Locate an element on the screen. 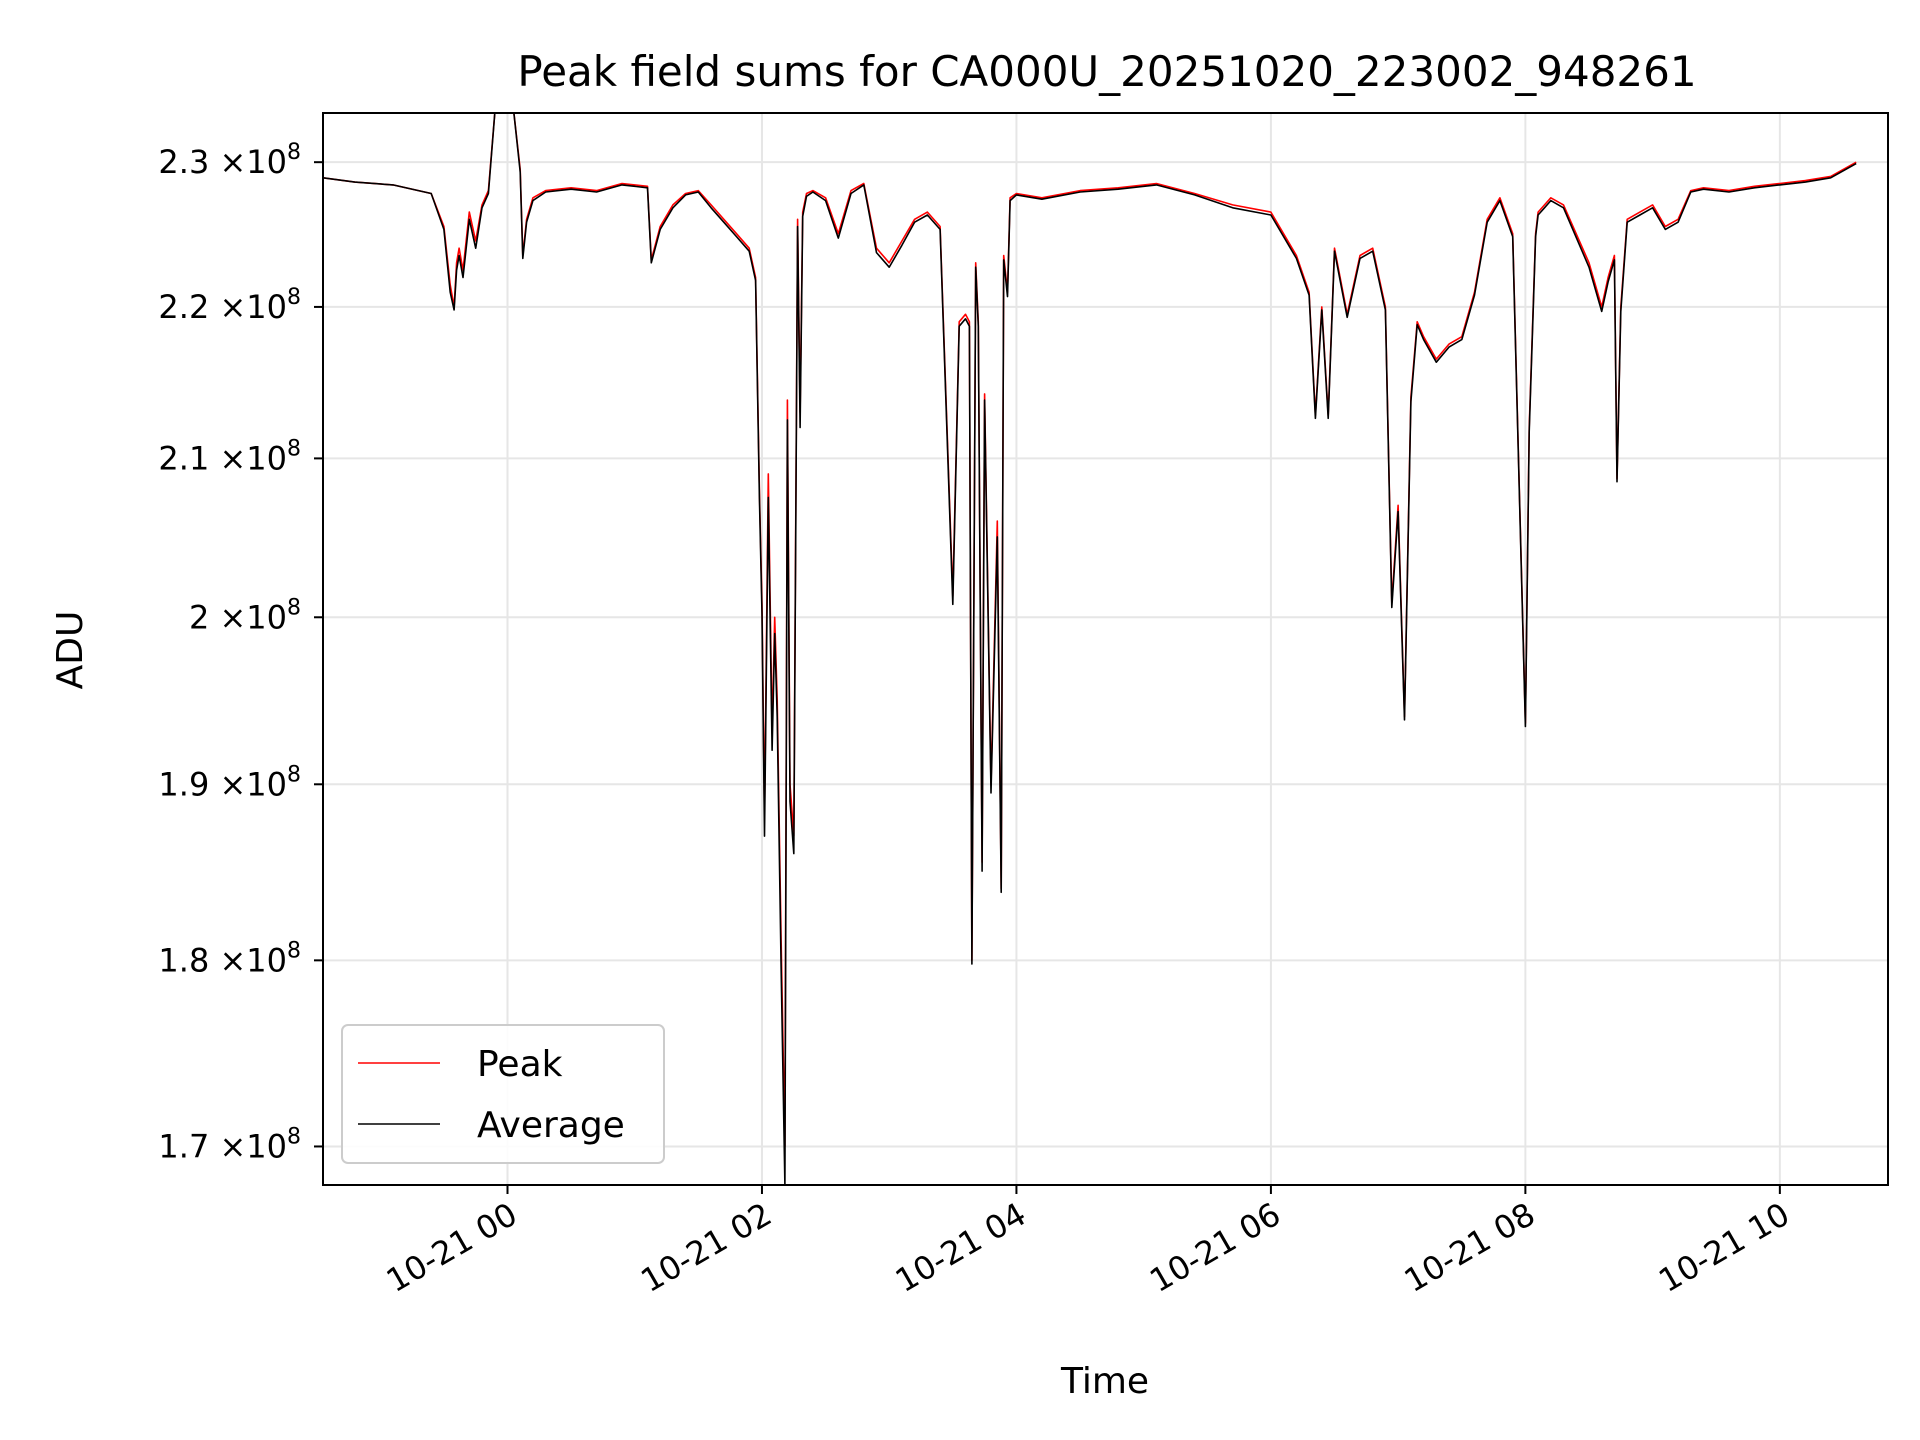 Image resolution: width=1920 pixels, height=1440 pixels. legend: Peak Average is located at coordinates (503, 1094).